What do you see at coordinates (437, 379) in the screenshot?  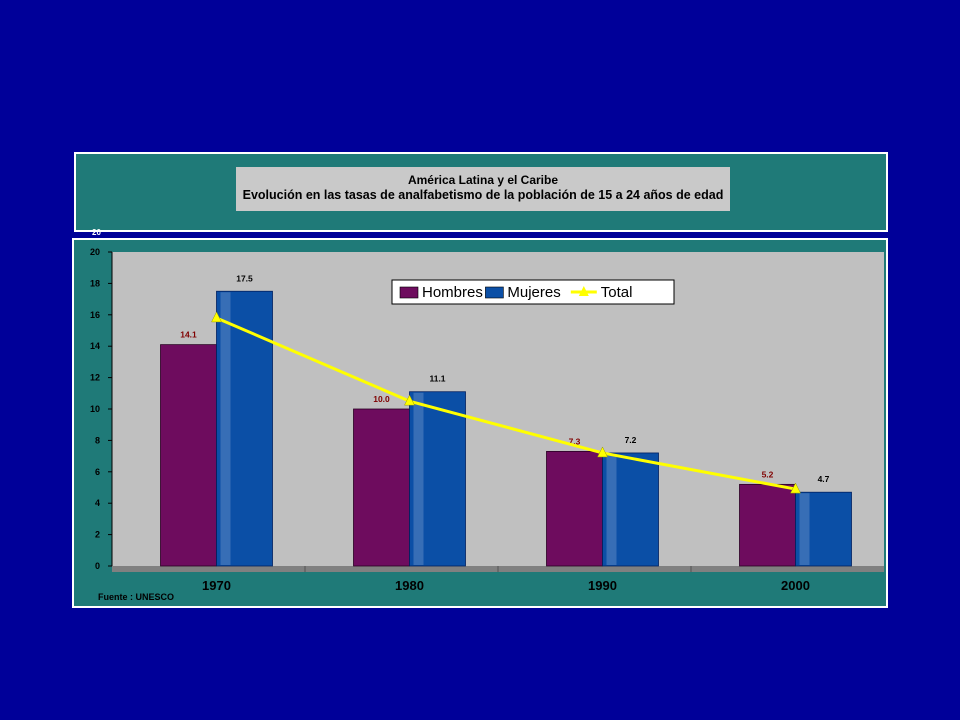 I see `data-label-mujeres: 11.1` at bounding box center [437, 379].